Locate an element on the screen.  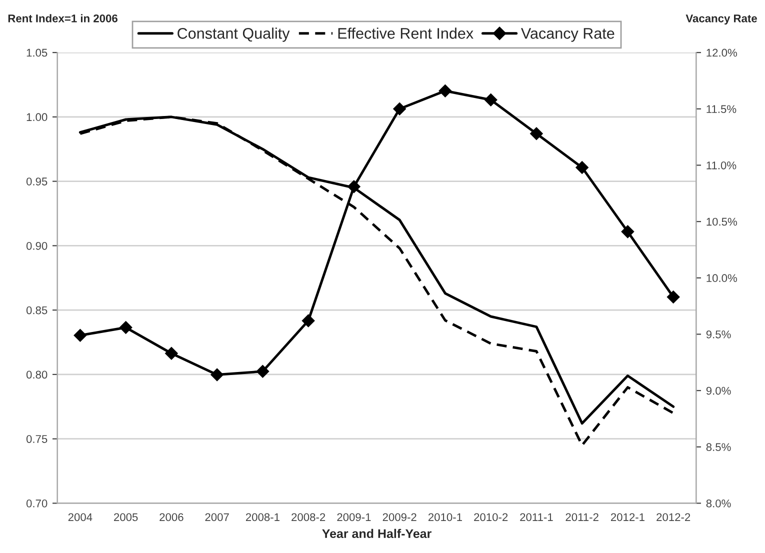
x-tick-label: 2010-1 is located at coordinates (445, 517).